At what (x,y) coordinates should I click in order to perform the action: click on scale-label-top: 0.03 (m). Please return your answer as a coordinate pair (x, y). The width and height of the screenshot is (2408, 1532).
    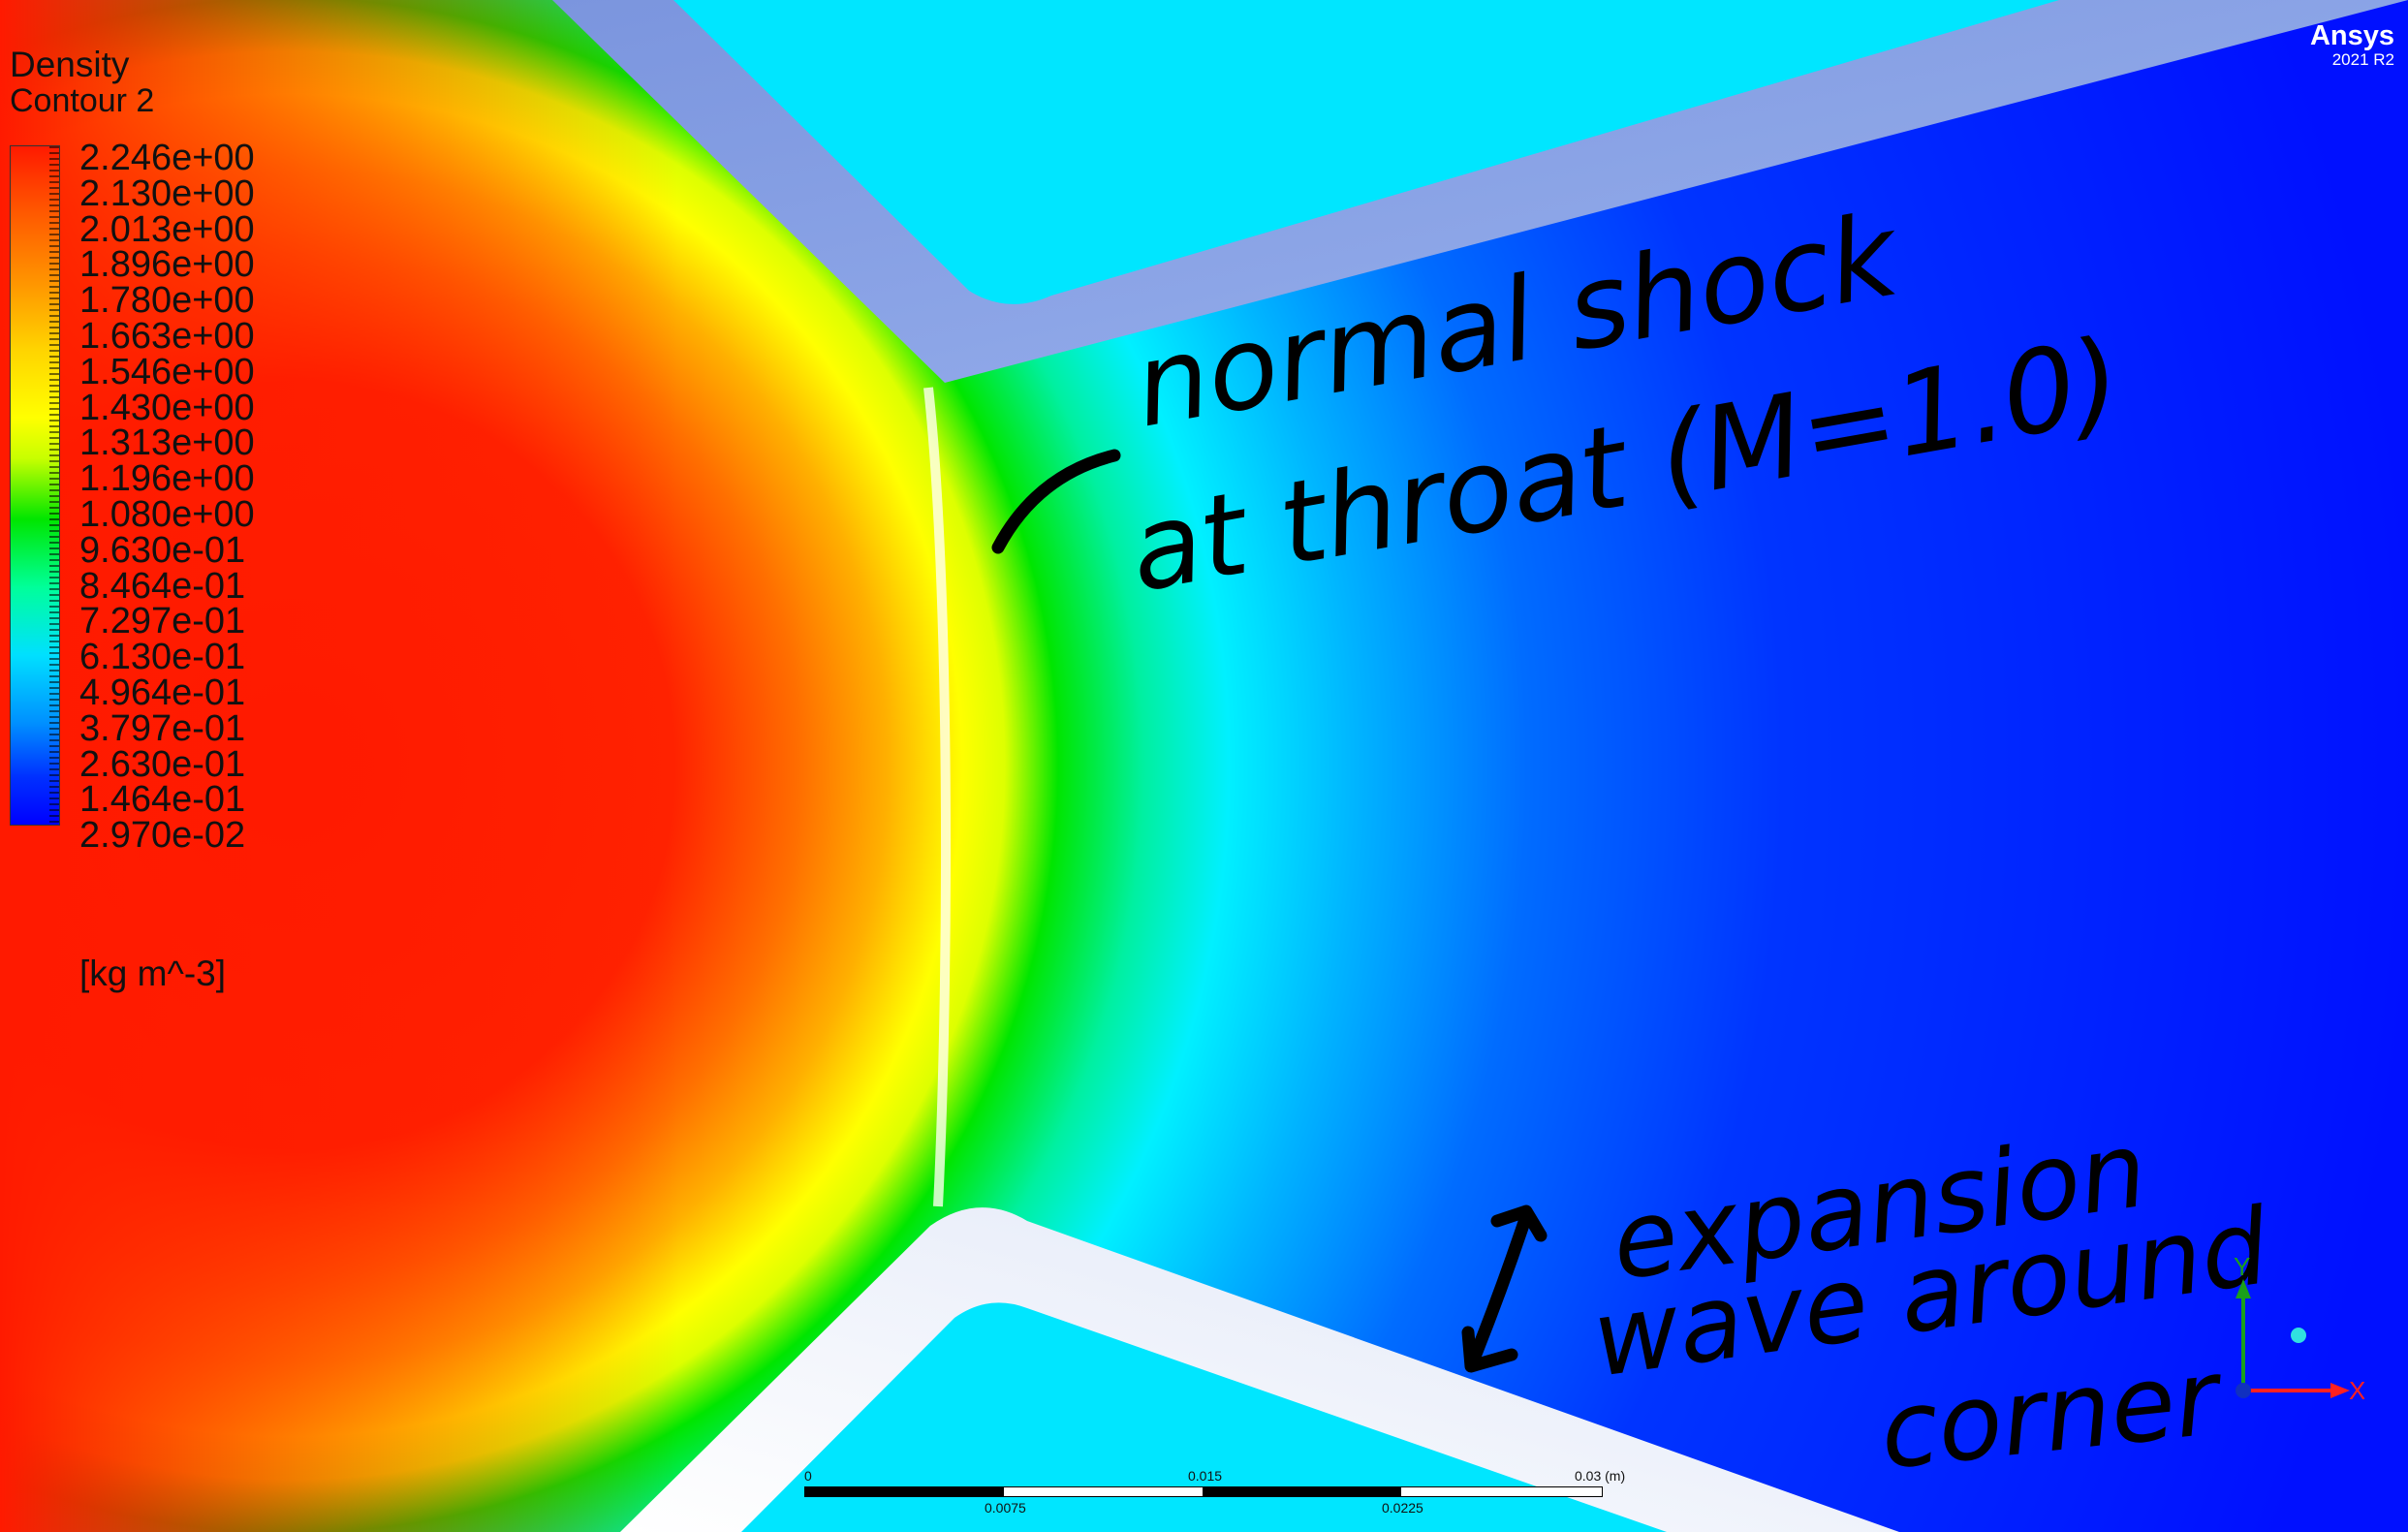
    Looking at the image, I should click on (1601, 1476).